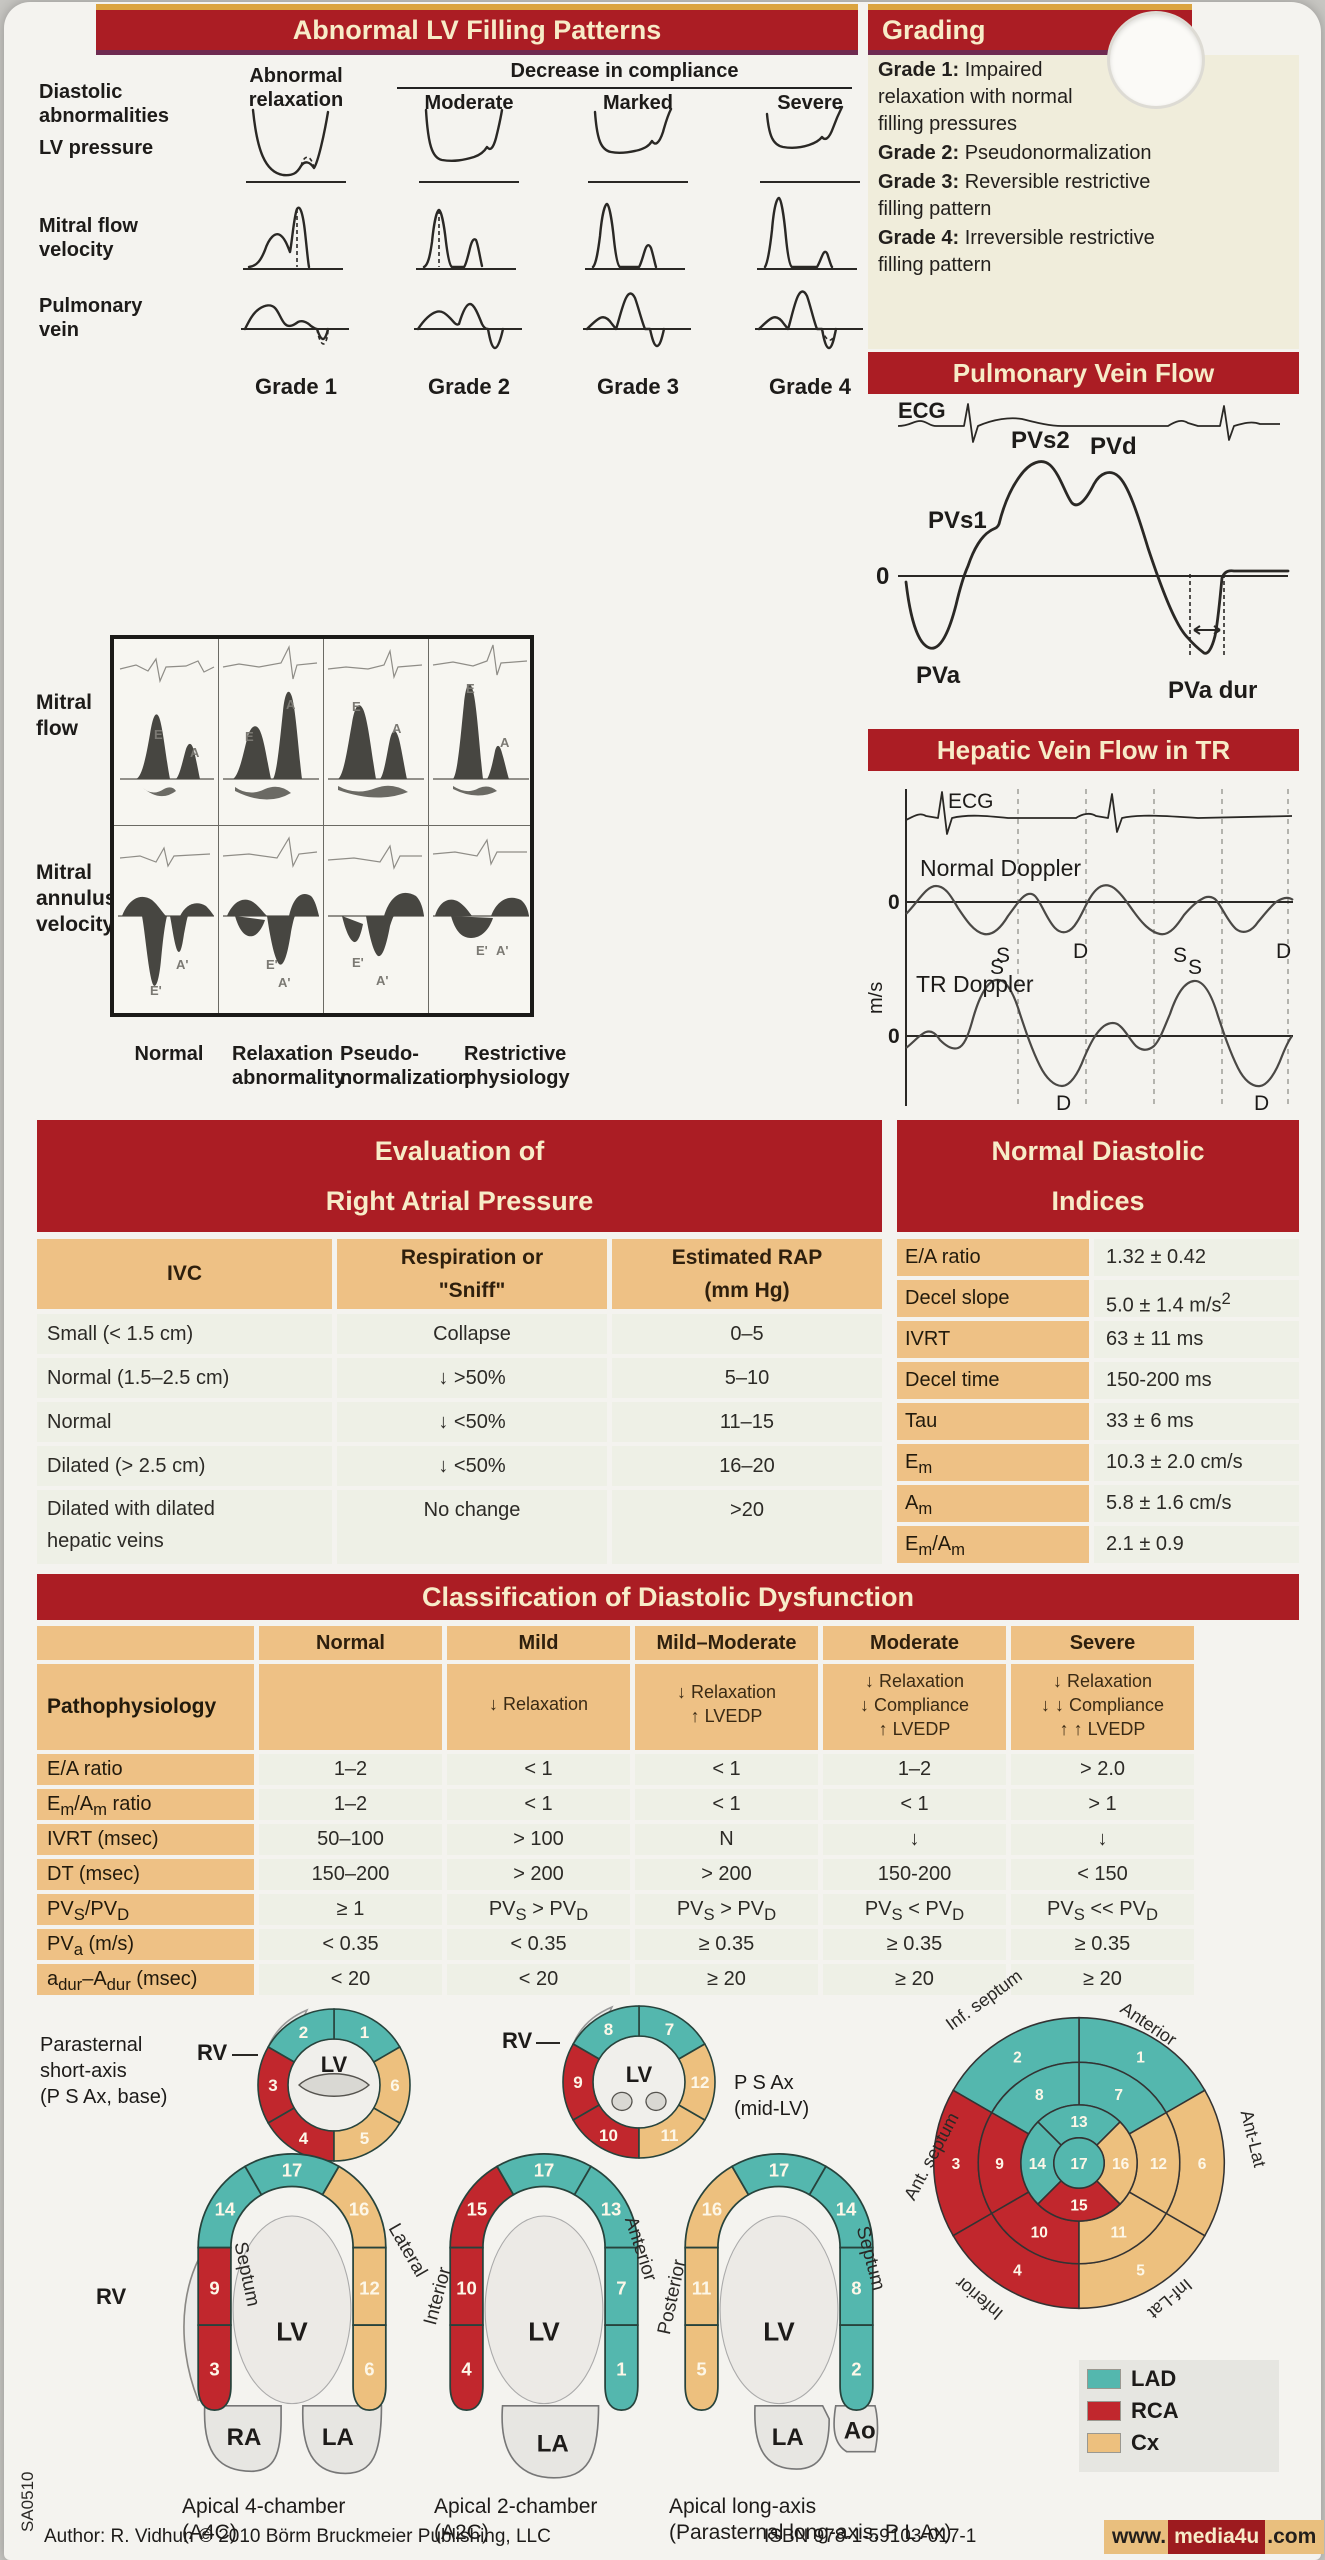  What do you see at coordinates (810, 103) in the screenshot?
I see `filling-col3: Severe` at bounding box center [810, 103].